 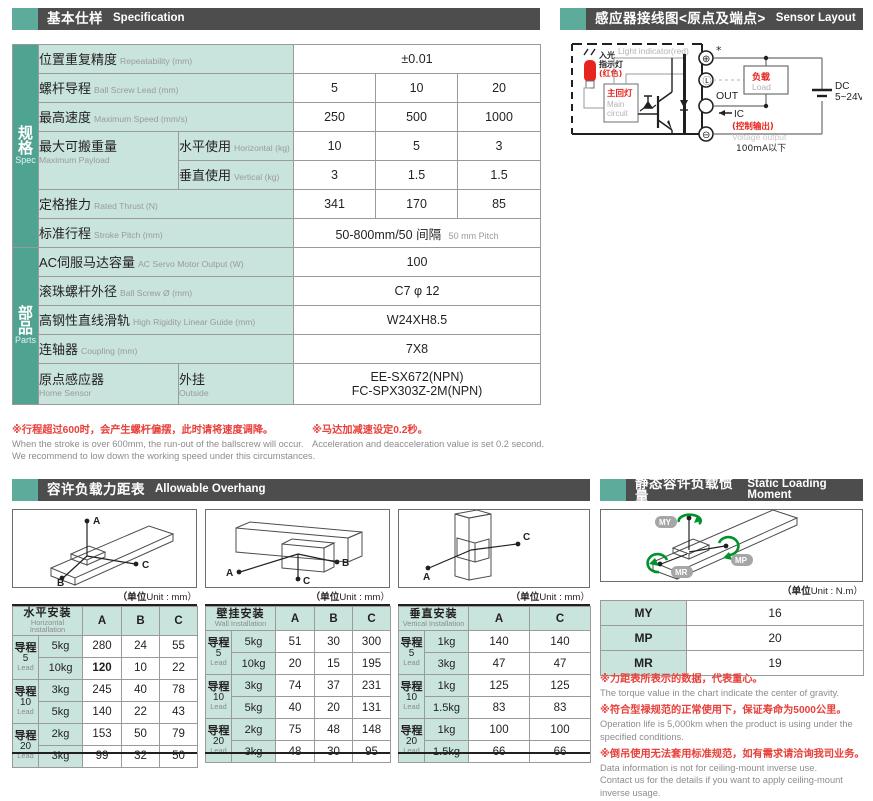 I want to click on axis-label-a: A, so click(x=96, y=521).